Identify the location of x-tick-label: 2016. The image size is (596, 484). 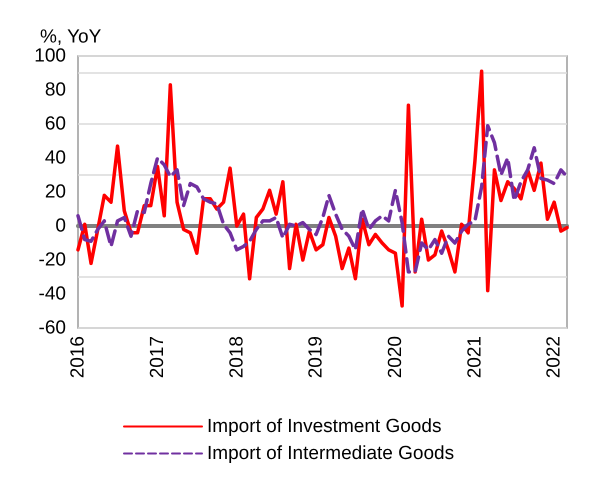
(78, 357).